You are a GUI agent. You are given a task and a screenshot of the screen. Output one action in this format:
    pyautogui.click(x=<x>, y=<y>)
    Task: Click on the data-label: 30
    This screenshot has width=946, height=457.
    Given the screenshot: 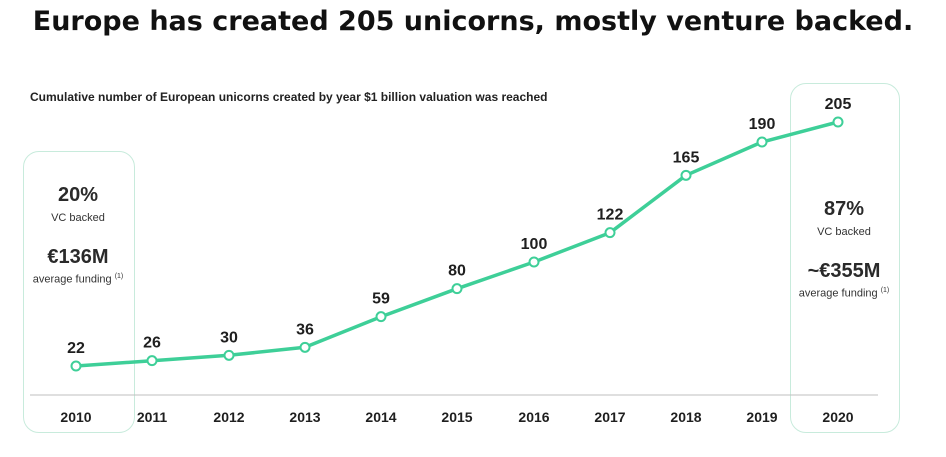 What is the action you would take?
    pyautogui.click(x=229, y=337)
    